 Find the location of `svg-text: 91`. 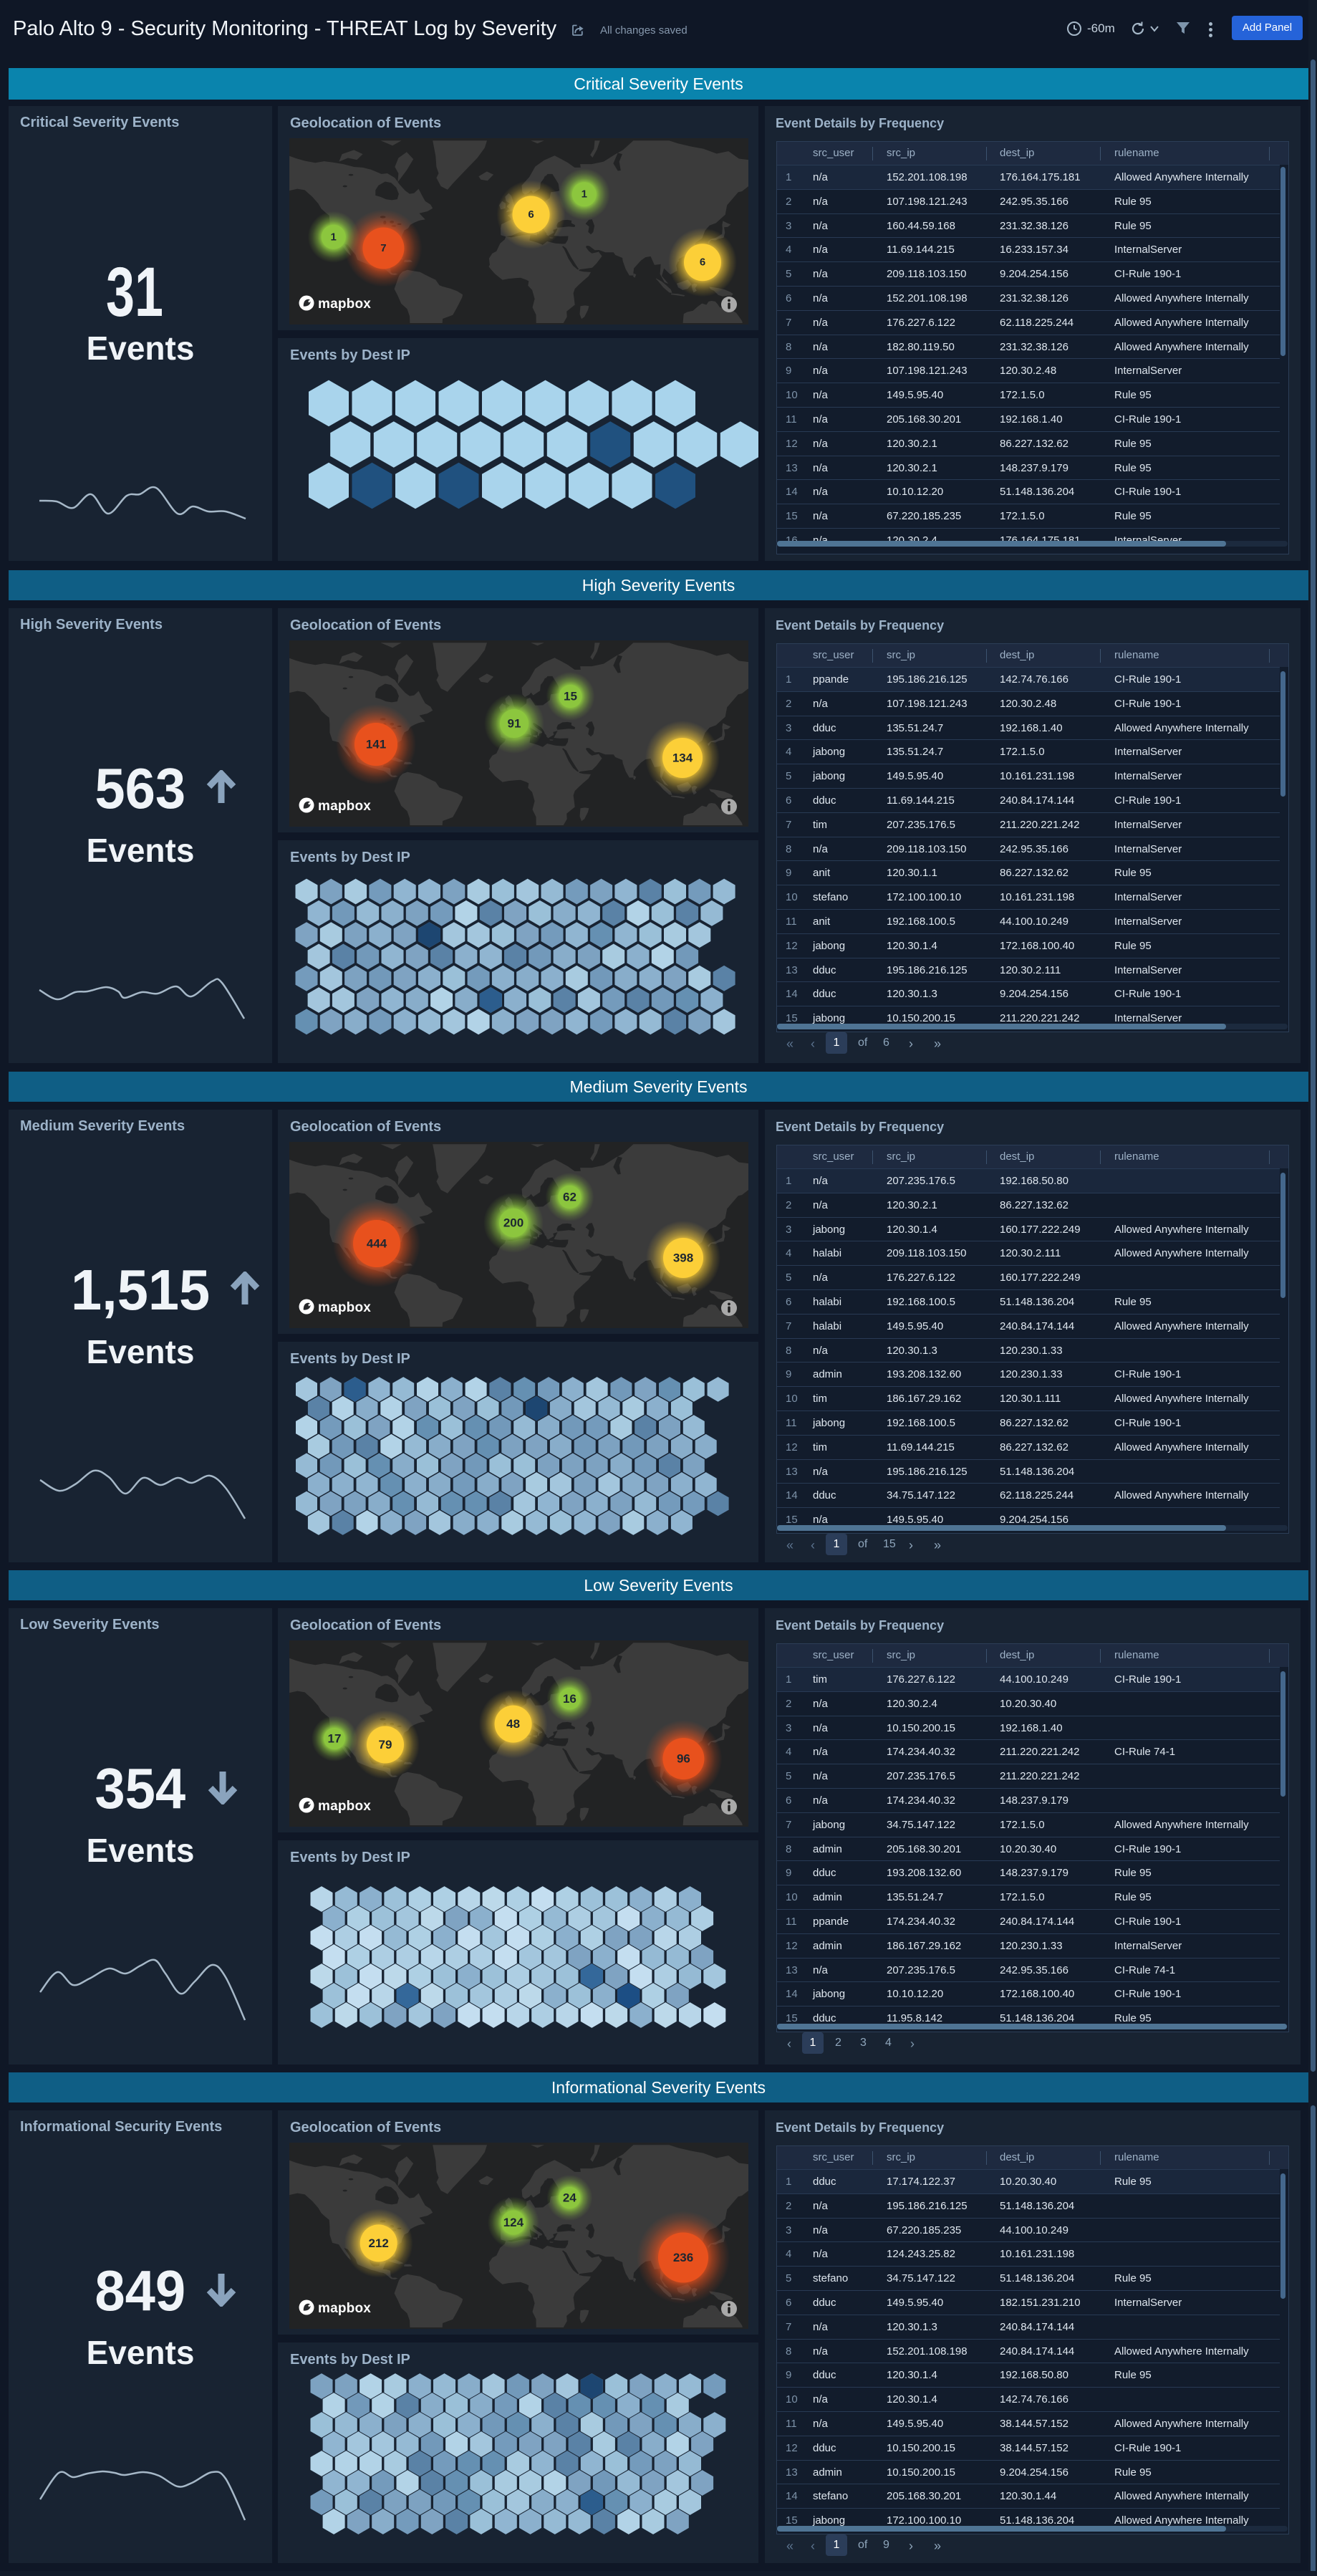

svg-text: 91 is located at coordinates (514, 724).